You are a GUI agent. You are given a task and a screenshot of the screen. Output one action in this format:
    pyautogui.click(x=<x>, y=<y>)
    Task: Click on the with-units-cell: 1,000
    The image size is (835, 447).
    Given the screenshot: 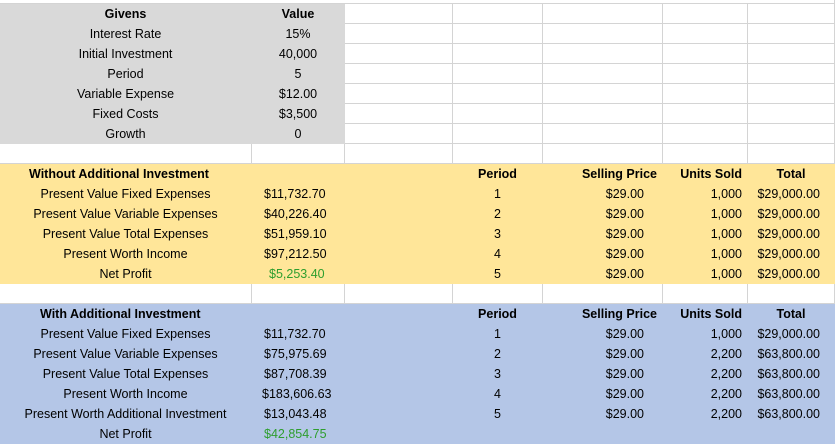 What is the action you would take?
    pyautogui.click(x=705, y=334)
    